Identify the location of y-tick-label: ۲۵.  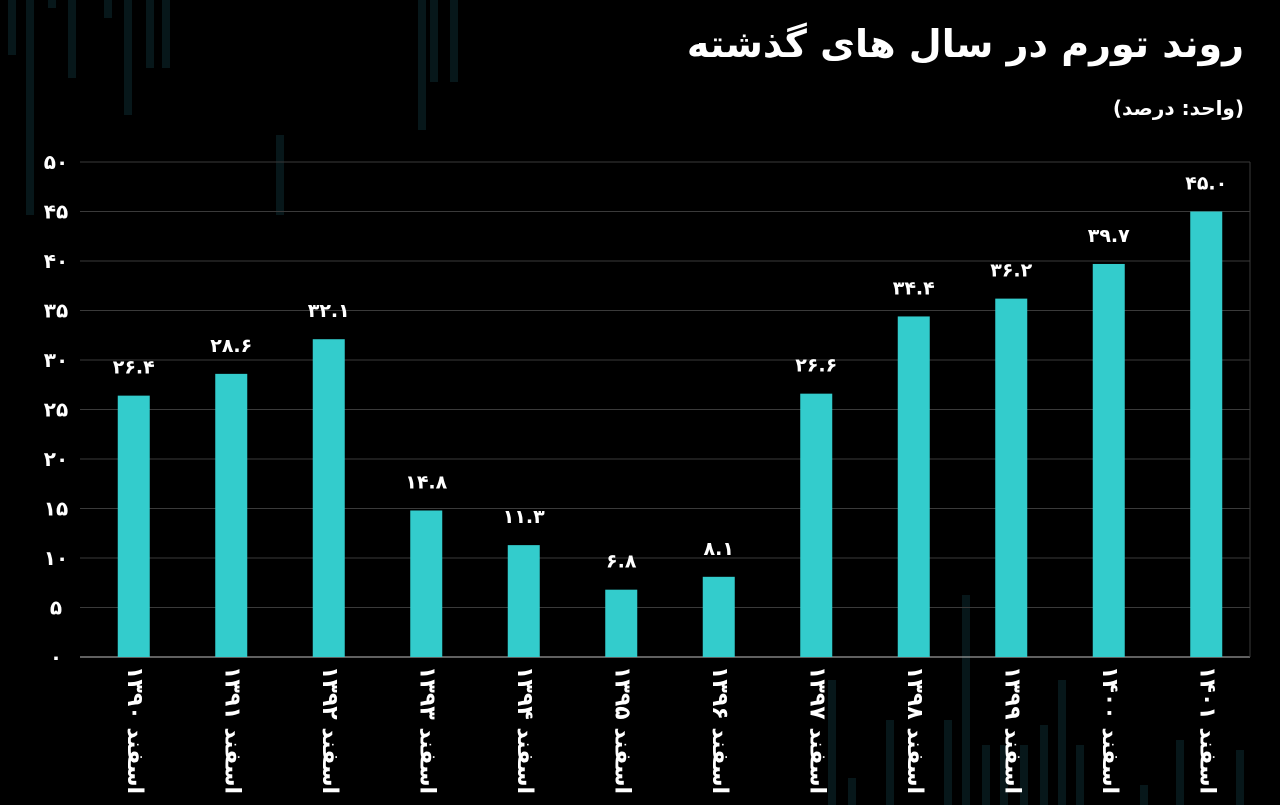
(56, 410).